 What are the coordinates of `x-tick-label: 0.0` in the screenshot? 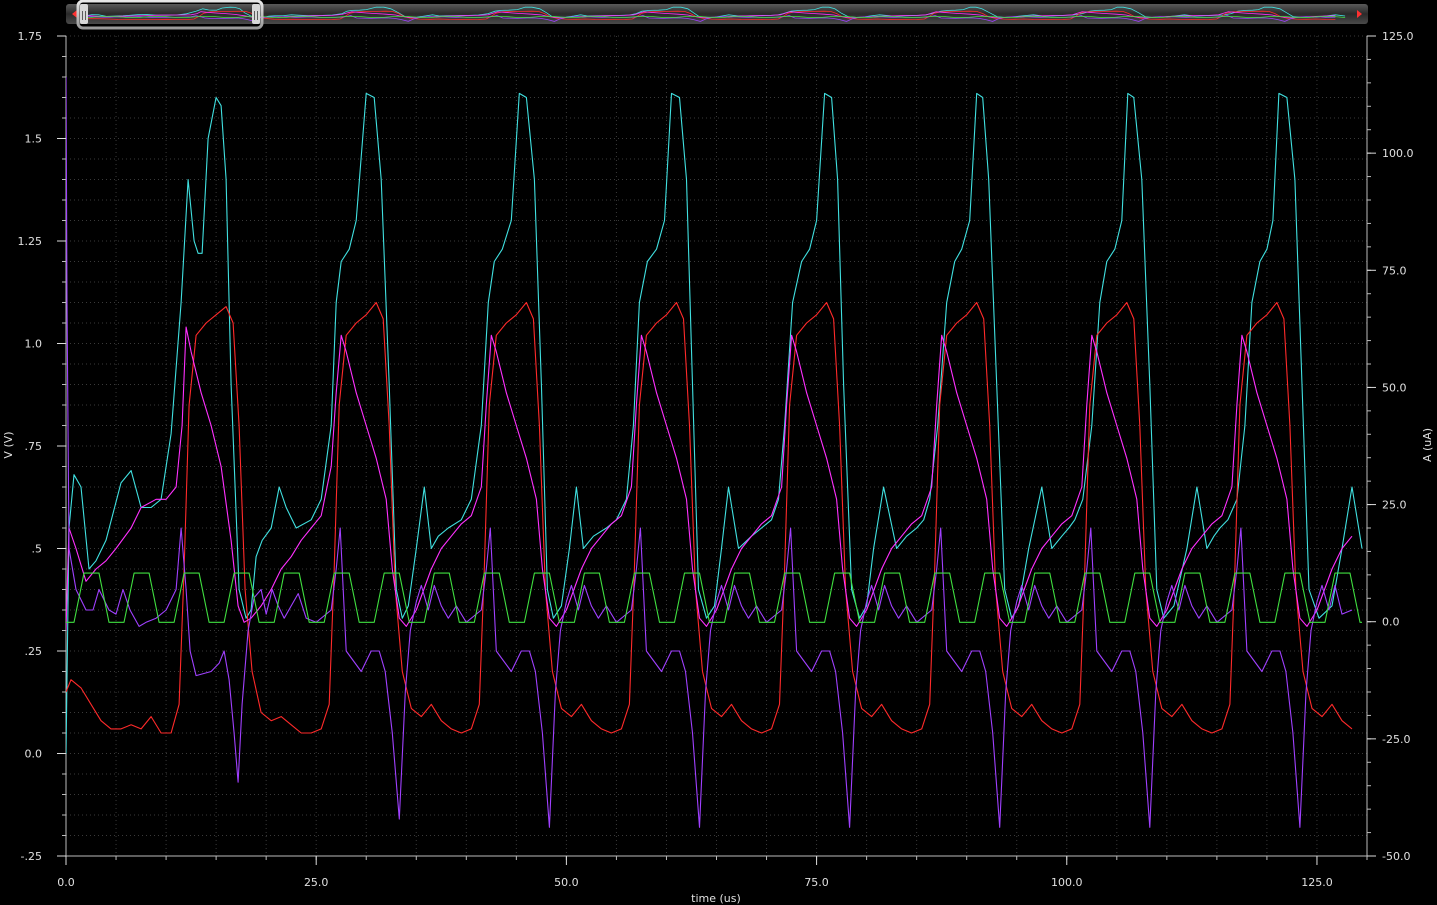 It's located at (66, 882).